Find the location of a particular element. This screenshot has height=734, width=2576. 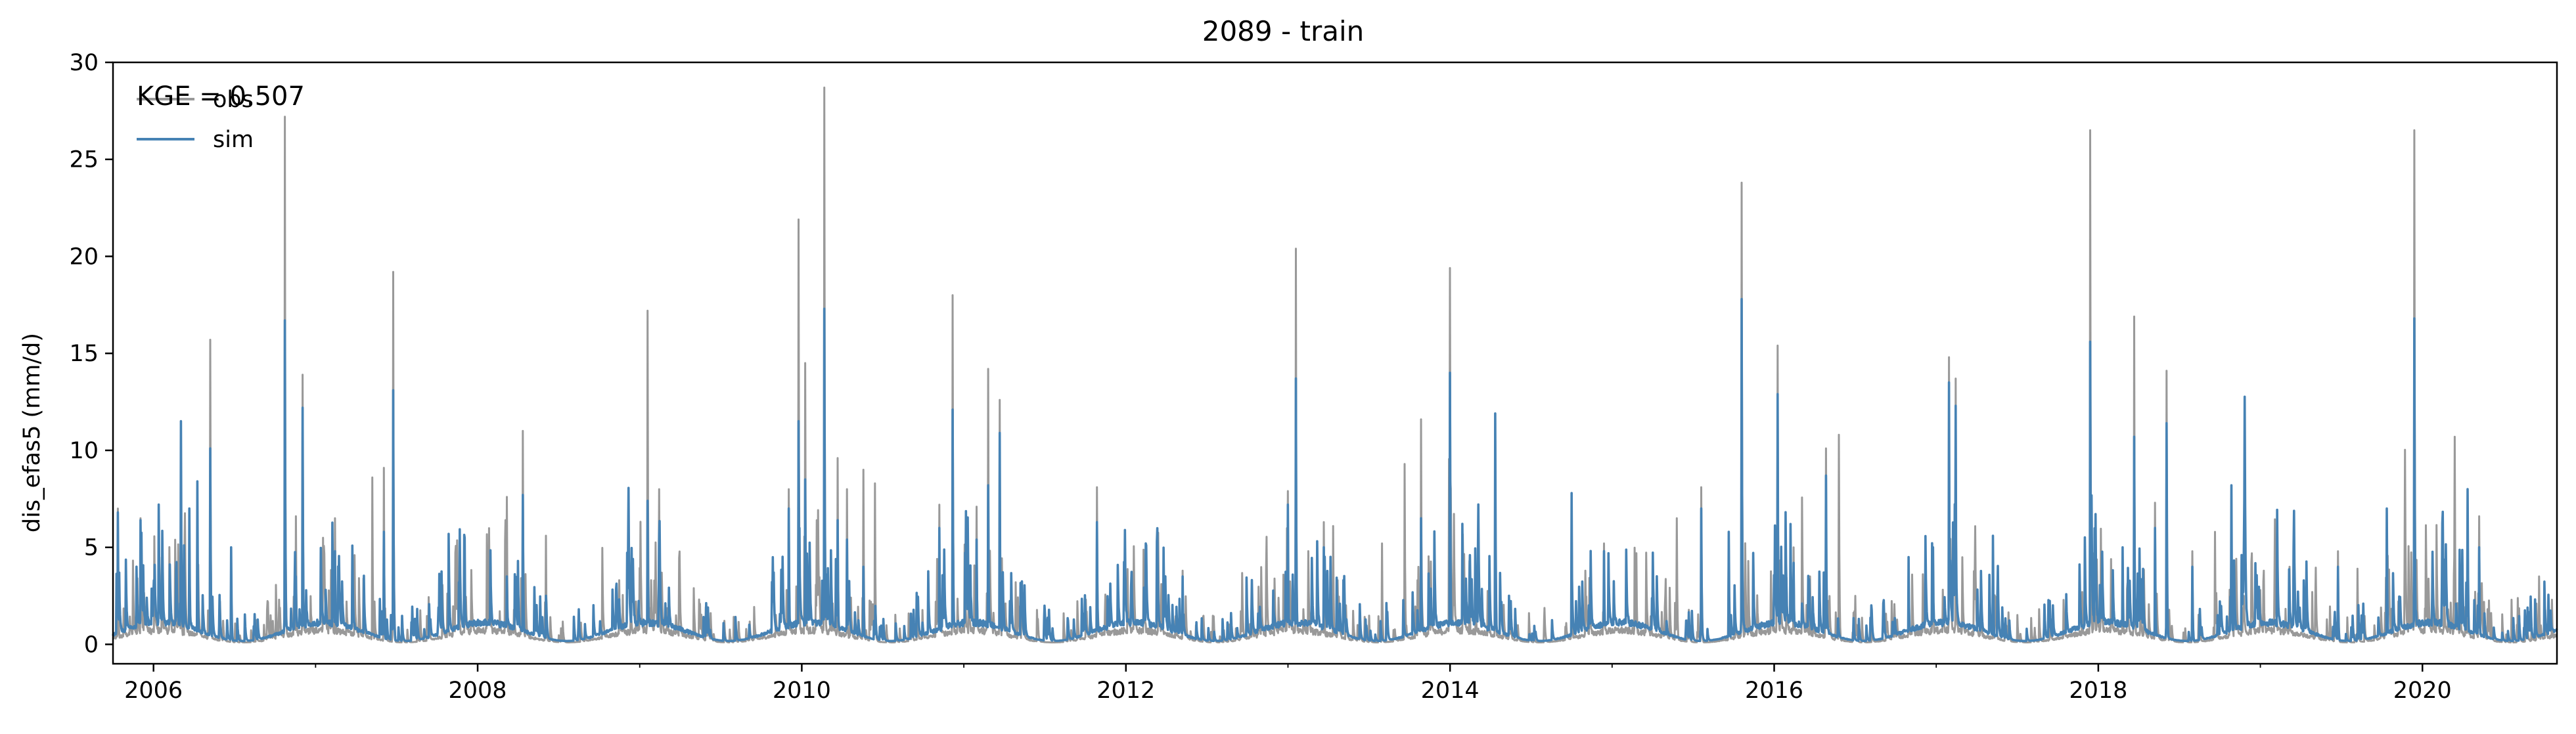

legend-sim-label: sim is located at coordinates (233, 140).